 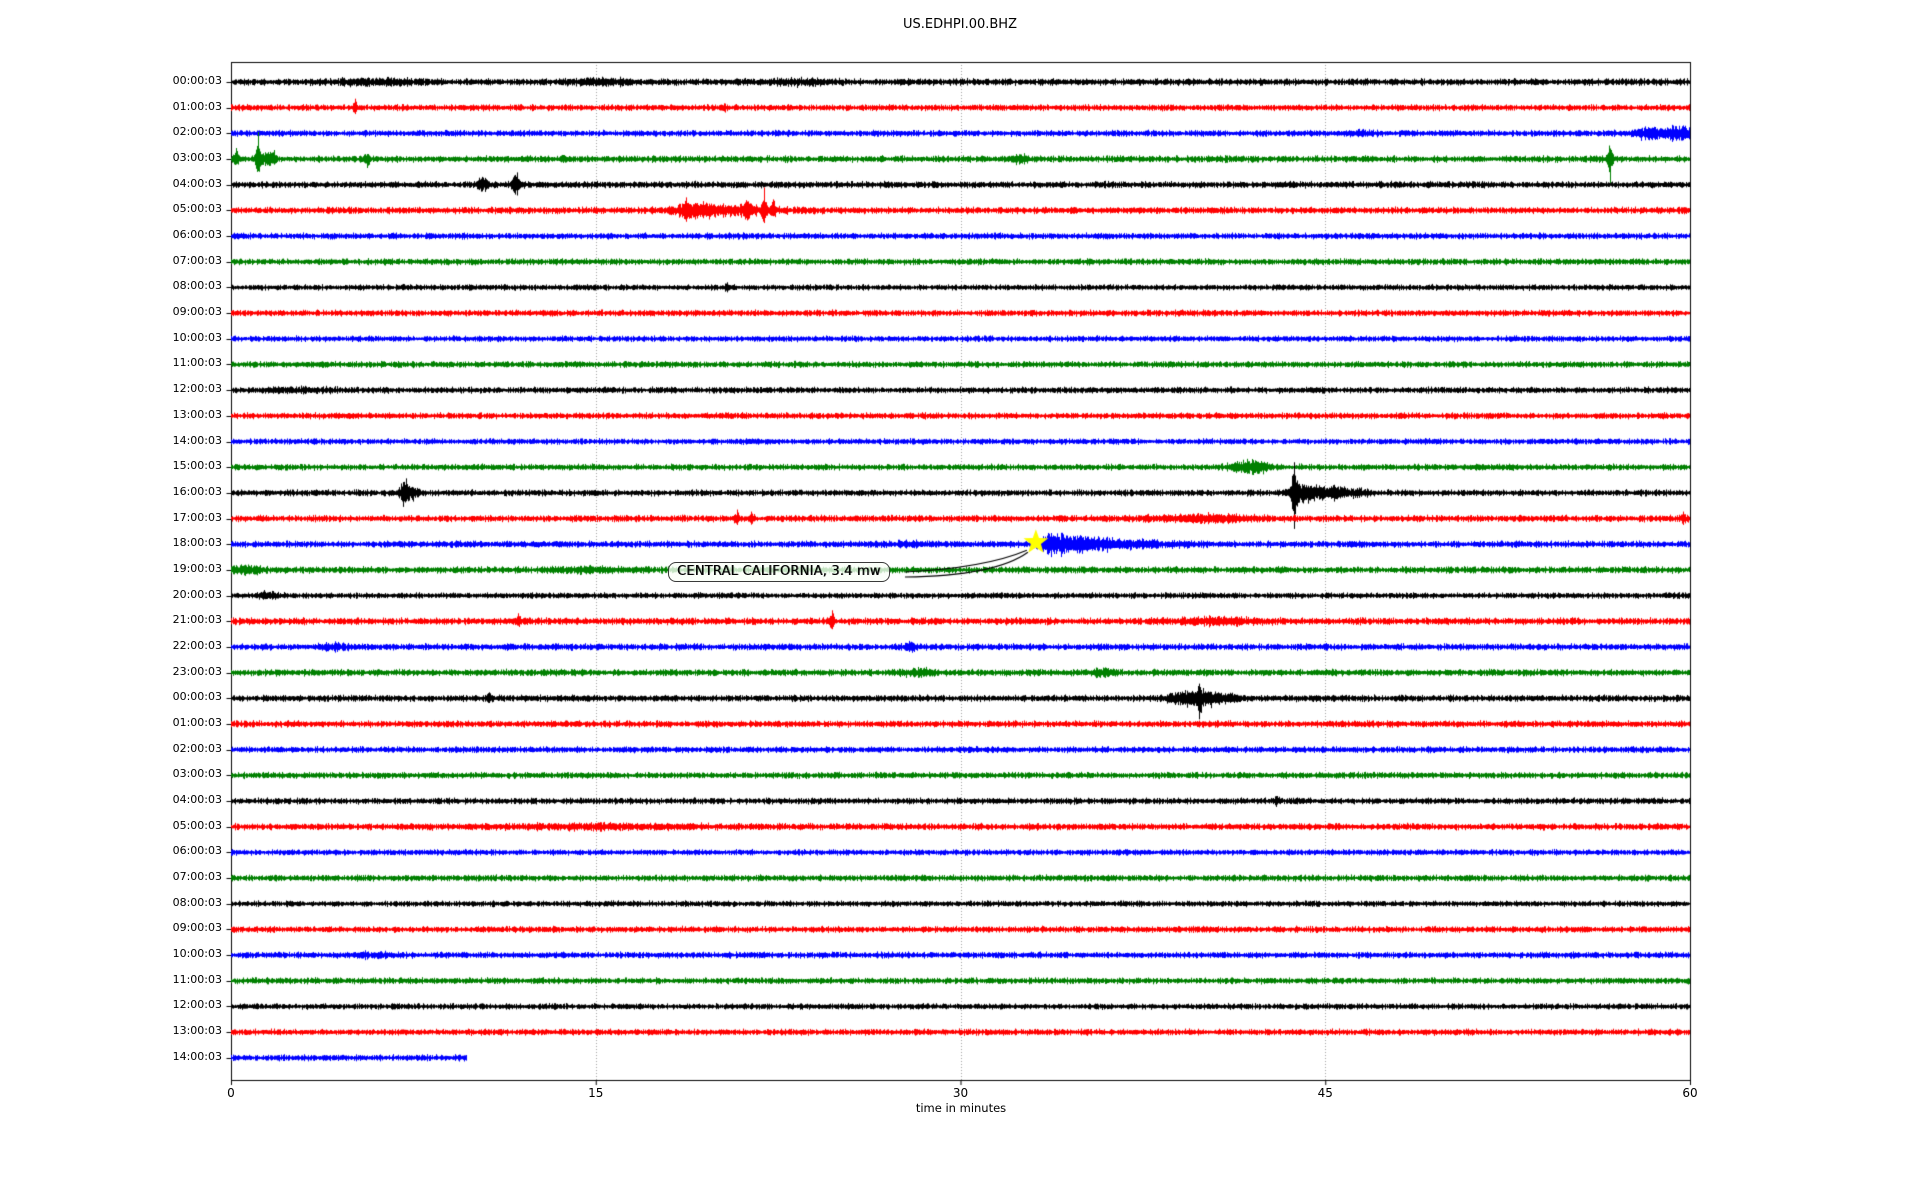 I want to click on x-axis-label: time in minutes, so click(x=961, y=1108).